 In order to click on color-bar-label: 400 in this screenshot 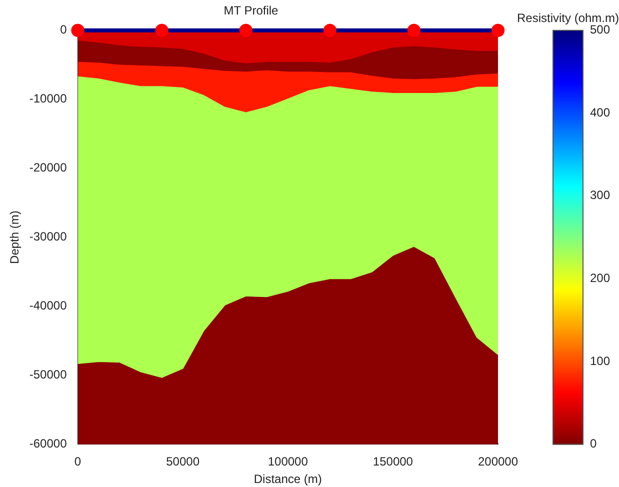, I will do `click(600, 112)`.